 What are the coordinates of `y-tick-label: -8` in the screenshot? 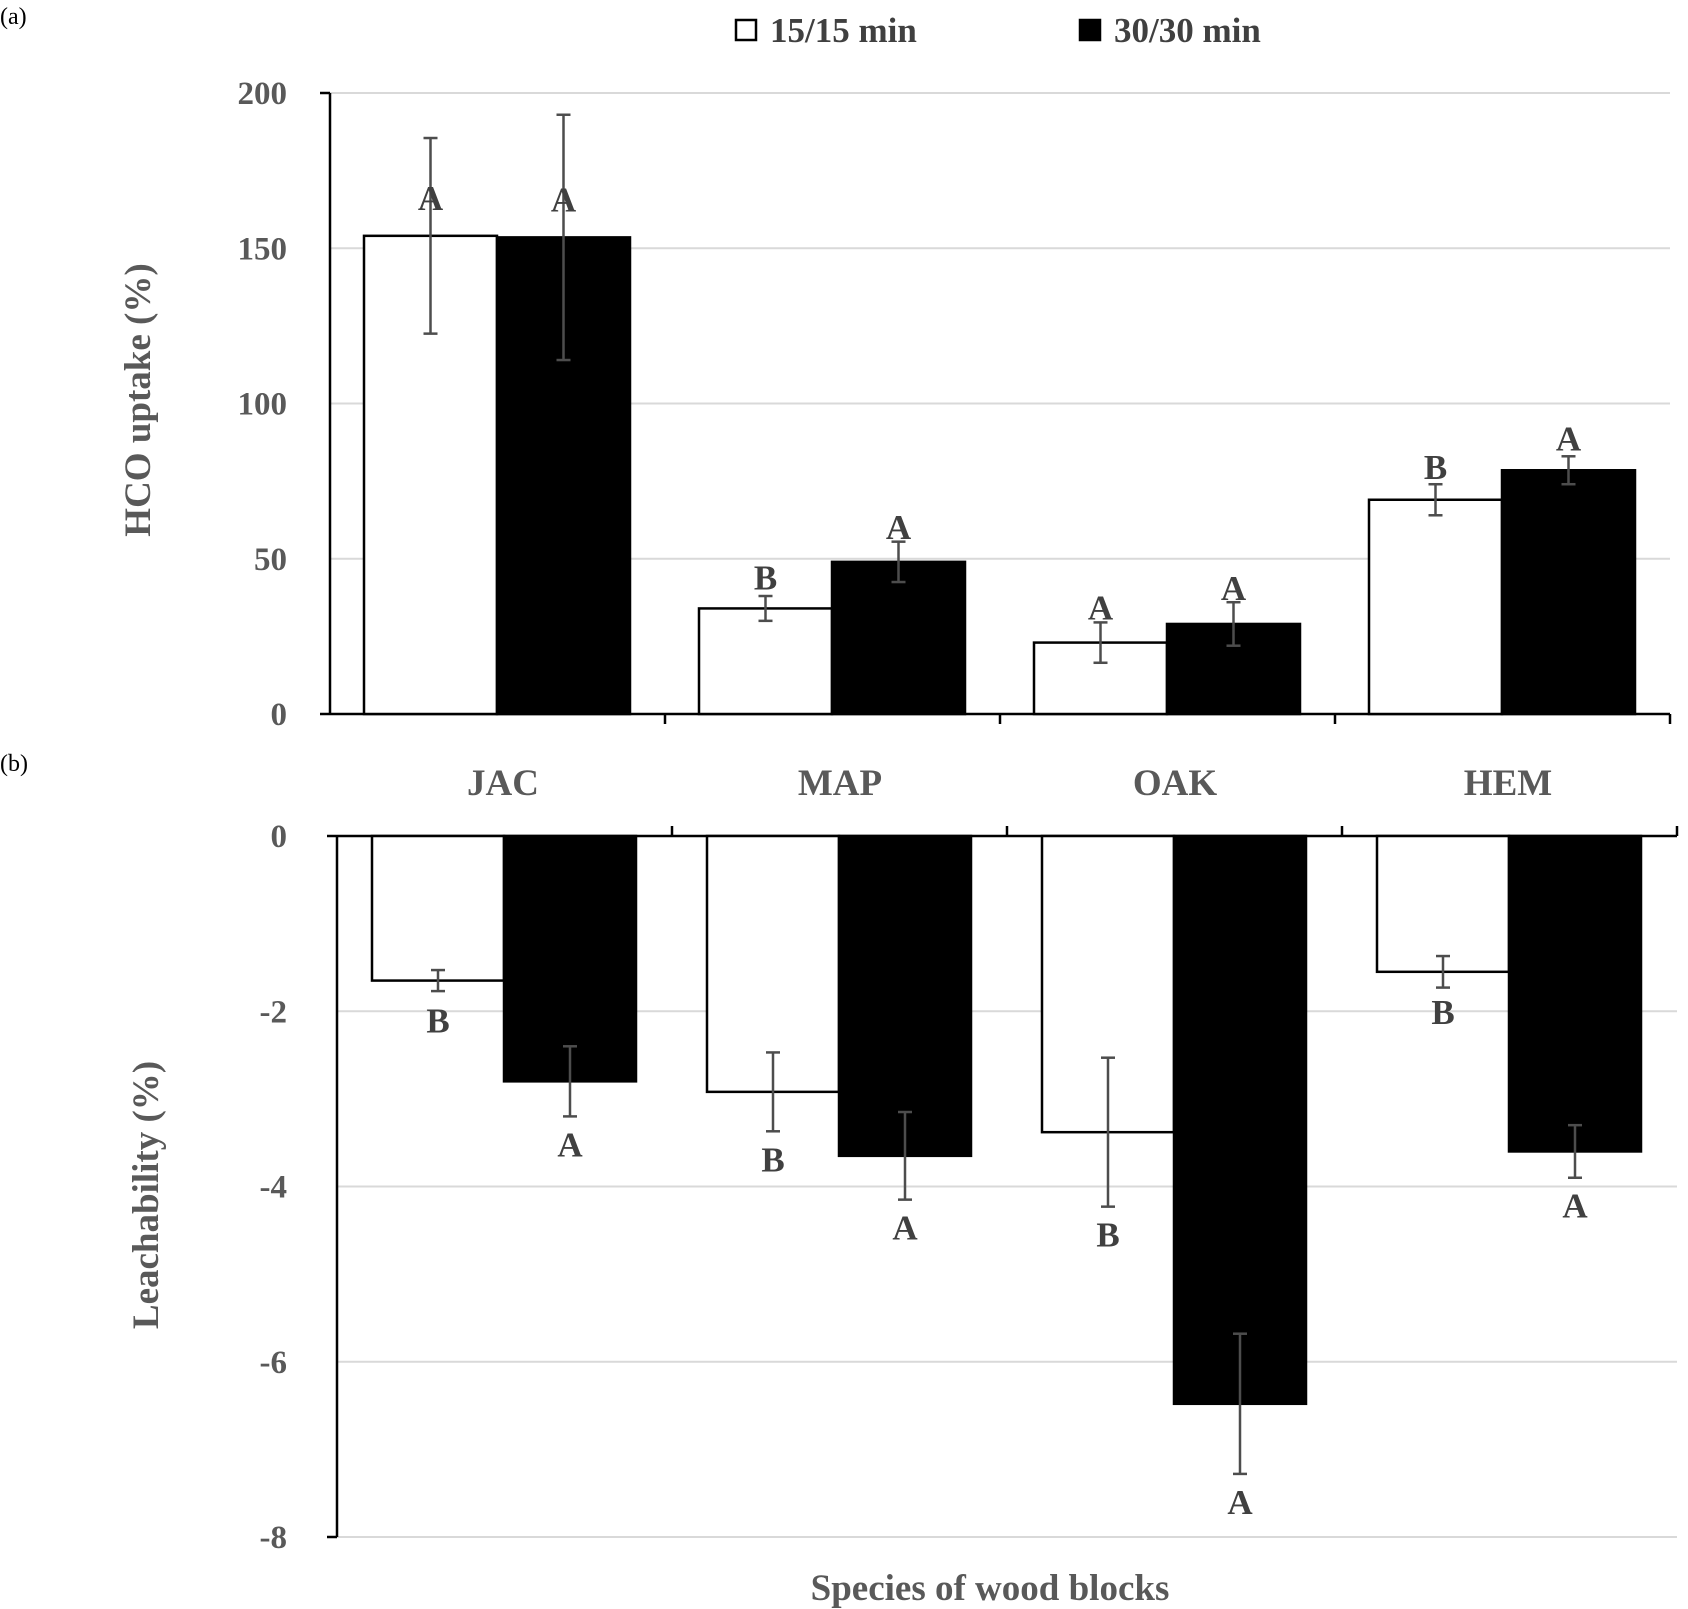 It's located at (274, 1538).